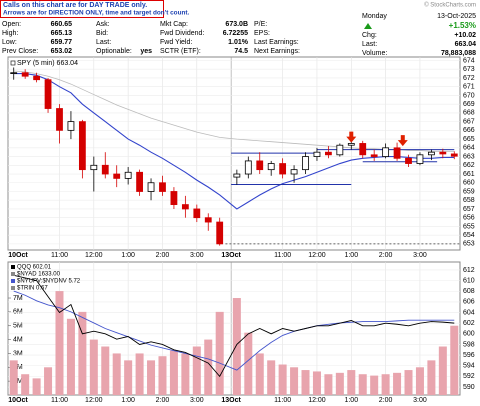  Describe the element at coordinates (20, 51) in the screenshot. I see `field-label: Prev Close:` at that location.